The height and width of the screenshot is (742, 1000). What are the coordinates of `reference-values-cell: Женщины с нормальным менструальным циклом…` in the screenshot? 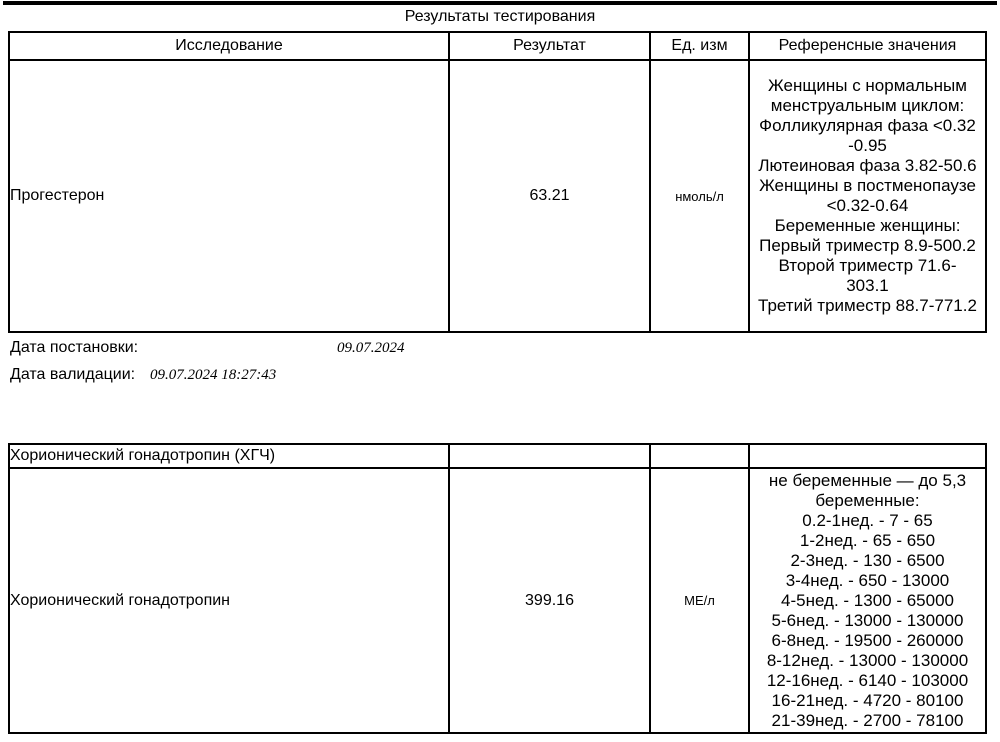 It's located at (867, 196).